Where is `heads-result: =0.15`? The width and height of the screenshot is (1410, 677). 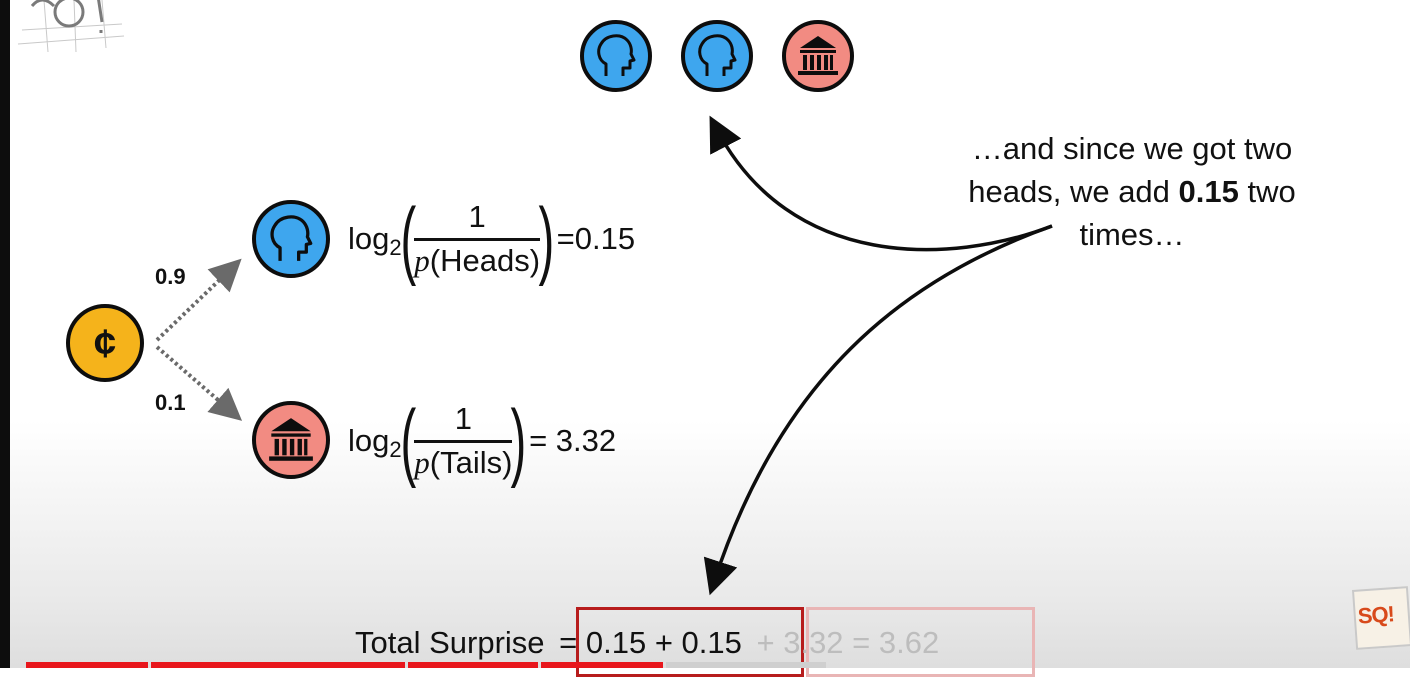 heads-result: =0.15 is located at coordinates (596, 238).